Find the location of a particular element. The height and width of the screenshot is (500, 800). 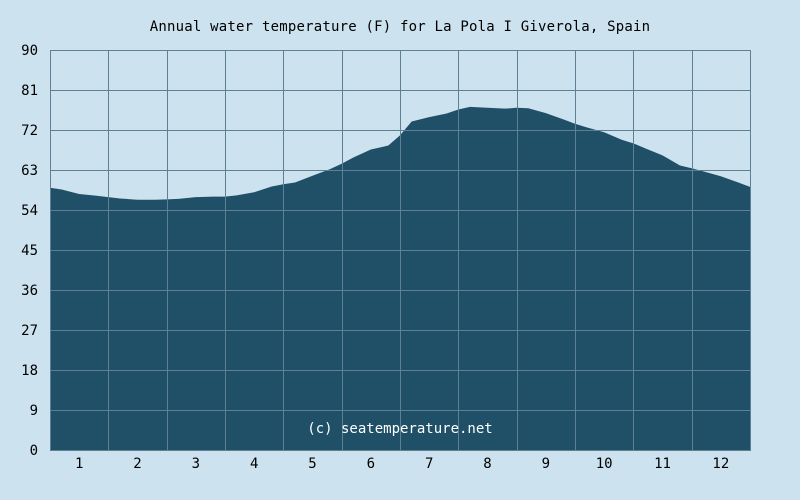

y-tick-label: 54 is located at coordinates (29, 211).